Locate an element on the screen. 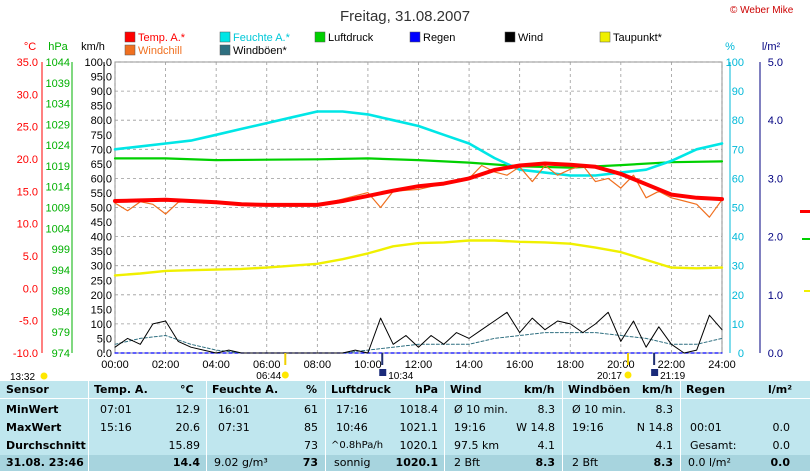  wind-tick: 40.0 is located at coordinates (101, 238).